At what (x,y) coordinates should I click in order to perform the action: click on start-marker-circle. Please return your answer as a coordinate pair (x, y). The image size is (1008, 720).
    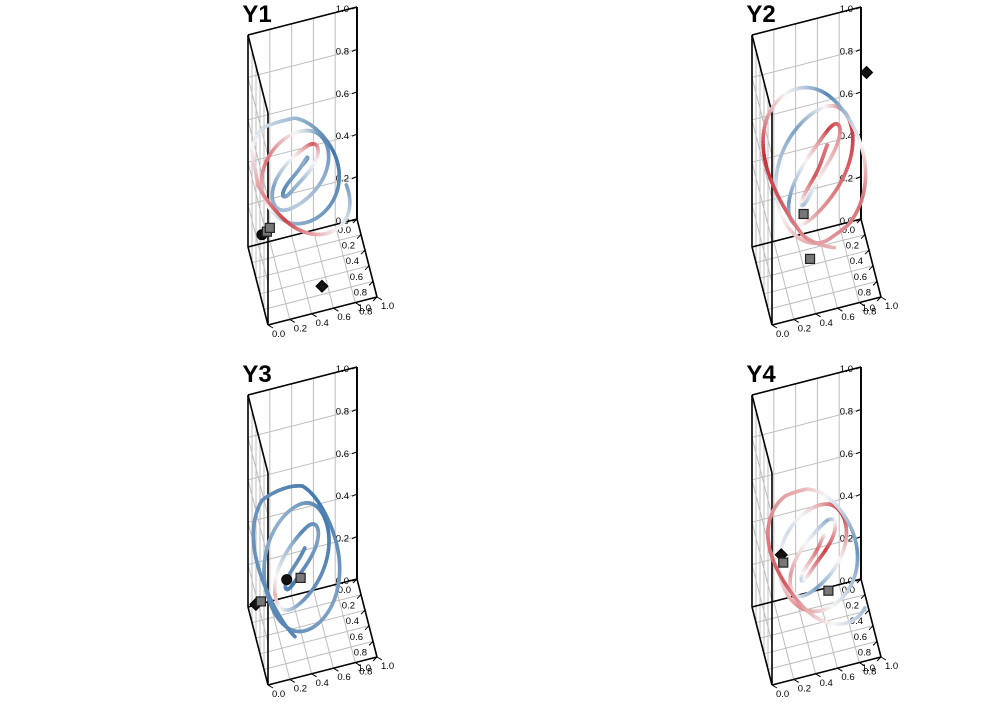
    Looking at the image, I should click on (287, 580).